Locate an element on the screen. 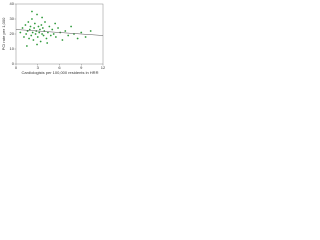  y-tick-label: 0 is located at coordinates (13, 63).